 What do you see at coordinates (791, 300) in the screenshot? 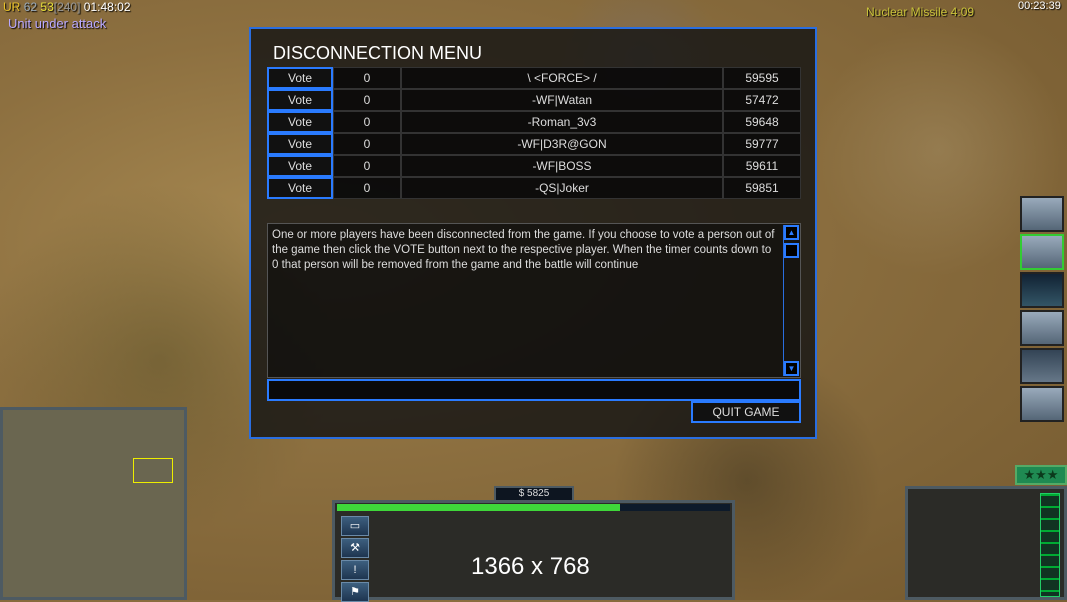
I see `scrollbar: ▲ ▼` at bounding box center [791, 300].